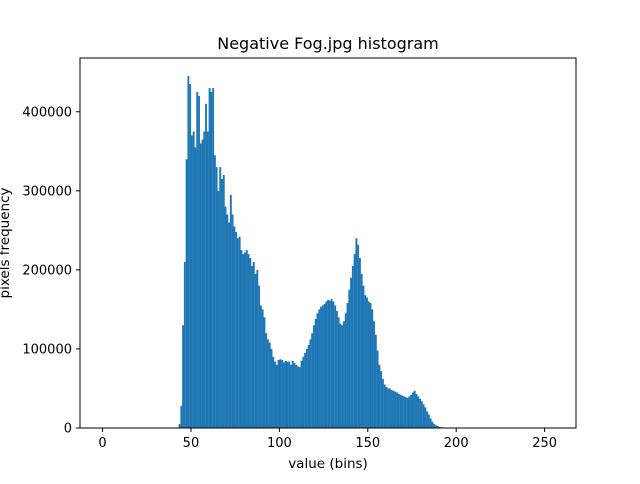 Image resolution: width=640 pixels, height=484 pixels. What do you see at coordinates (47, 112) in the screenshot?
I see `y-tick-label: 400000` at bounding box center [47, 112].